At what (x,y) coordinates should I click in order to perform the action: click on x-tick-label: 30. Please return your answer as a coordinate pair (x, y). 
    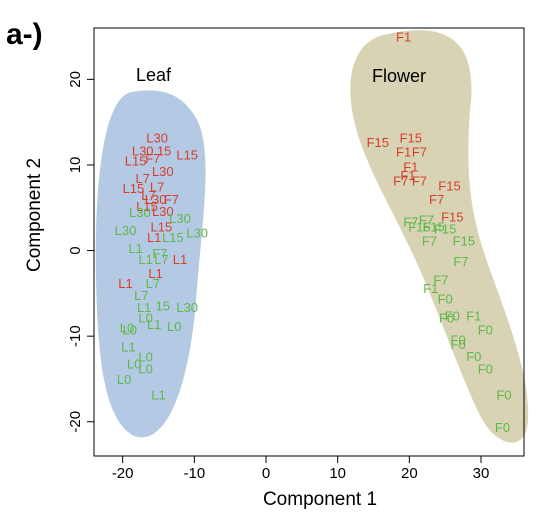
    Looking at the image, I should click on (481, 473).